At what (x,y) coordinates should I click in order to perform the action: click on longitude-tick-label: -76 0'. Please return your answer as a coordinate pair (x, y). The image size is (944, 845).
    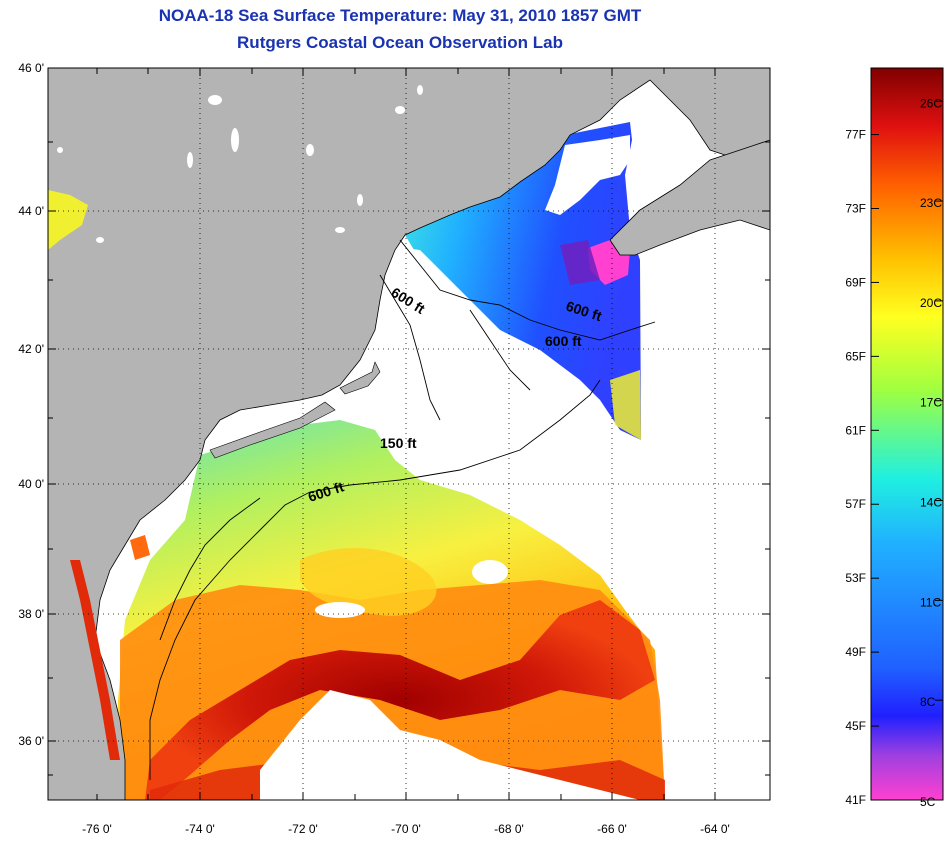
    Looking at the image, I should click on (97, 829).